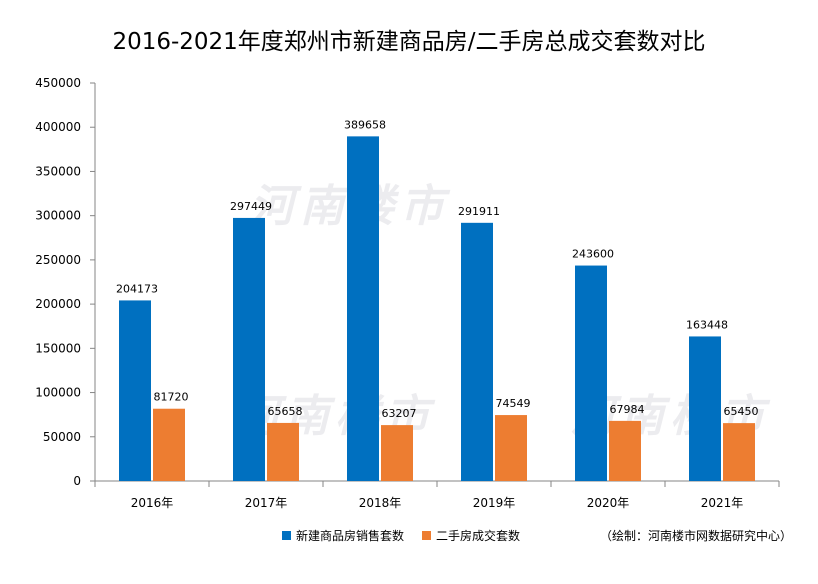 Image resolution: width=818 pixels, height=584 pixels. What do you see at coordinates (285, 411) in the screenshot?
I see `data-label: 65658` at bounding box center [285, 411].